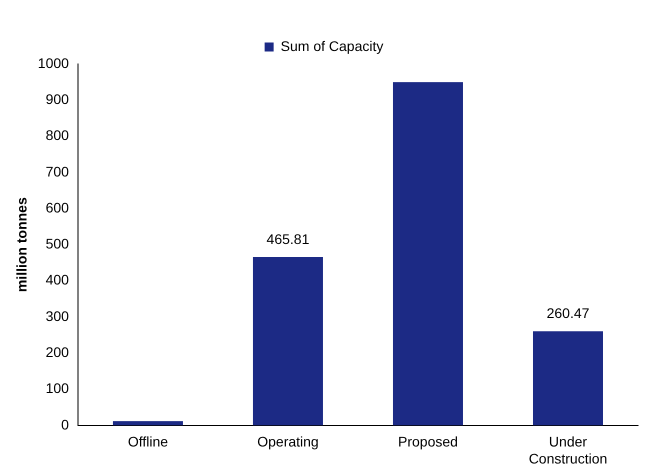 The height and width of the screenshot is (476, 668). Describe the element at coordinates (428, 442) in the screenshot. I see `x-tick-label: Proposed` at that location.